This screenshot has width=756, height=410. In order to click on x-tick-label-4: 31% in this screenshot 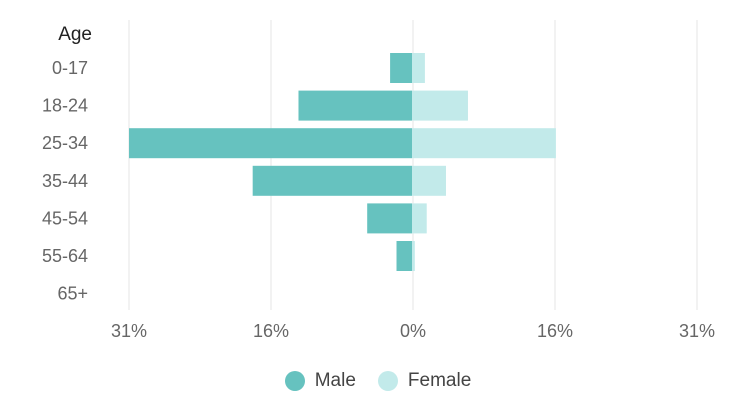, I will do `click(697, 331)`.